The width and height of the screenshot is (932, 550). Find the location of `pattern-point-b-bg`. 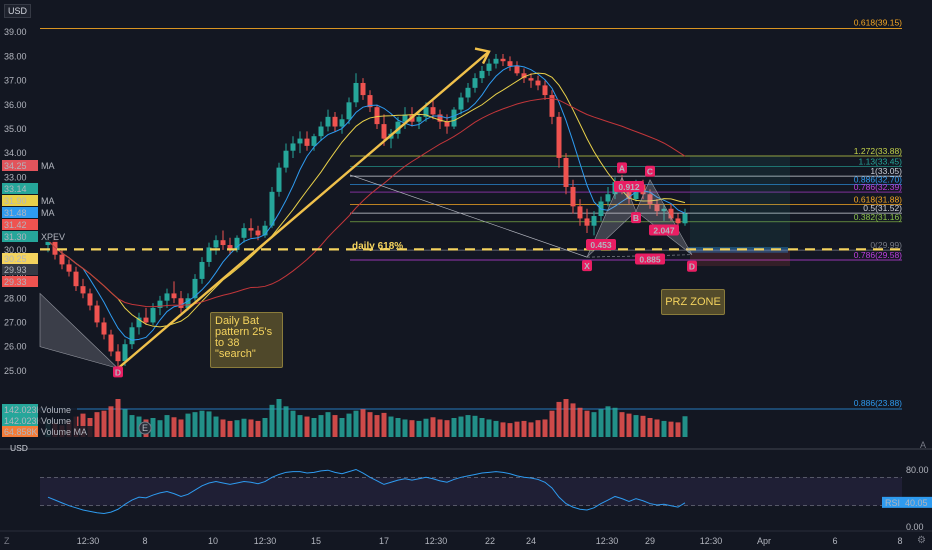

pattern-point-b-bg is located at coordinates (636, 218).